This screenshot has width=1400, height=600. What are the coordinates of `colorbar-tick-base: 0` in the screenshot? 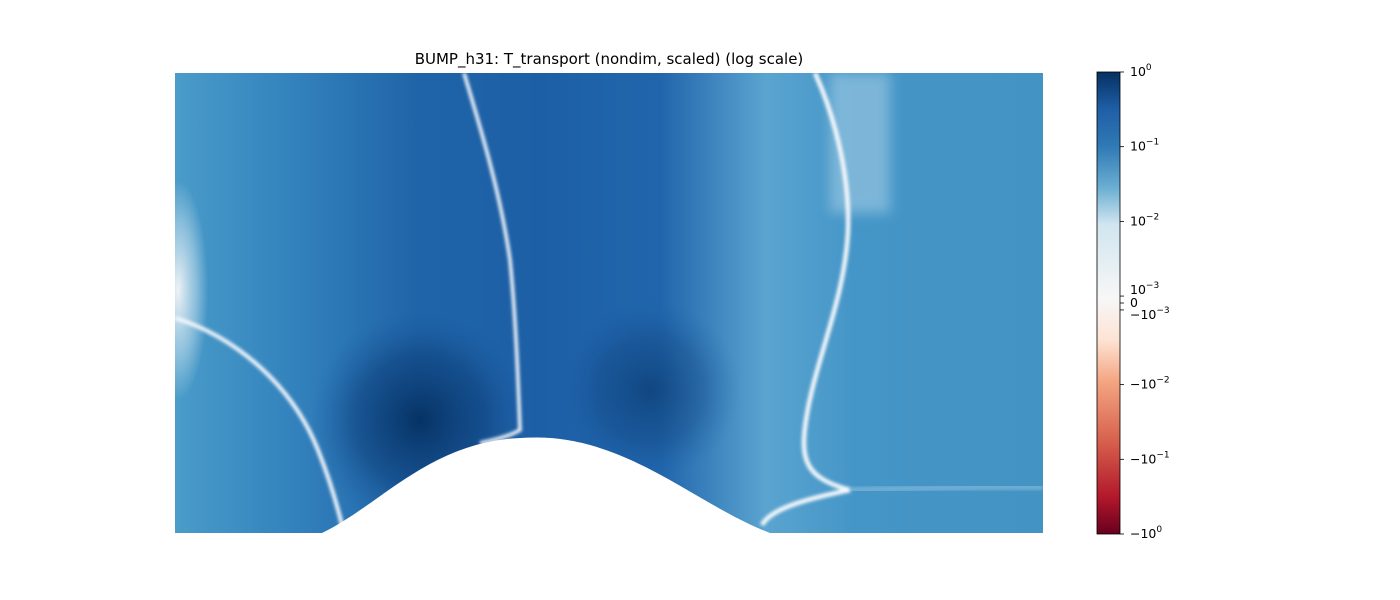 It's located at (1134, 302).